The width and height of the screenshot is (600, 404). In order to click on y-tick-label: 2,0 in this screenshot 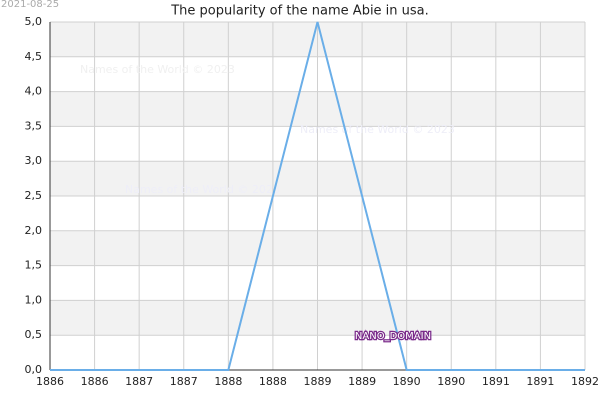, I will do `click(34, 230)`.